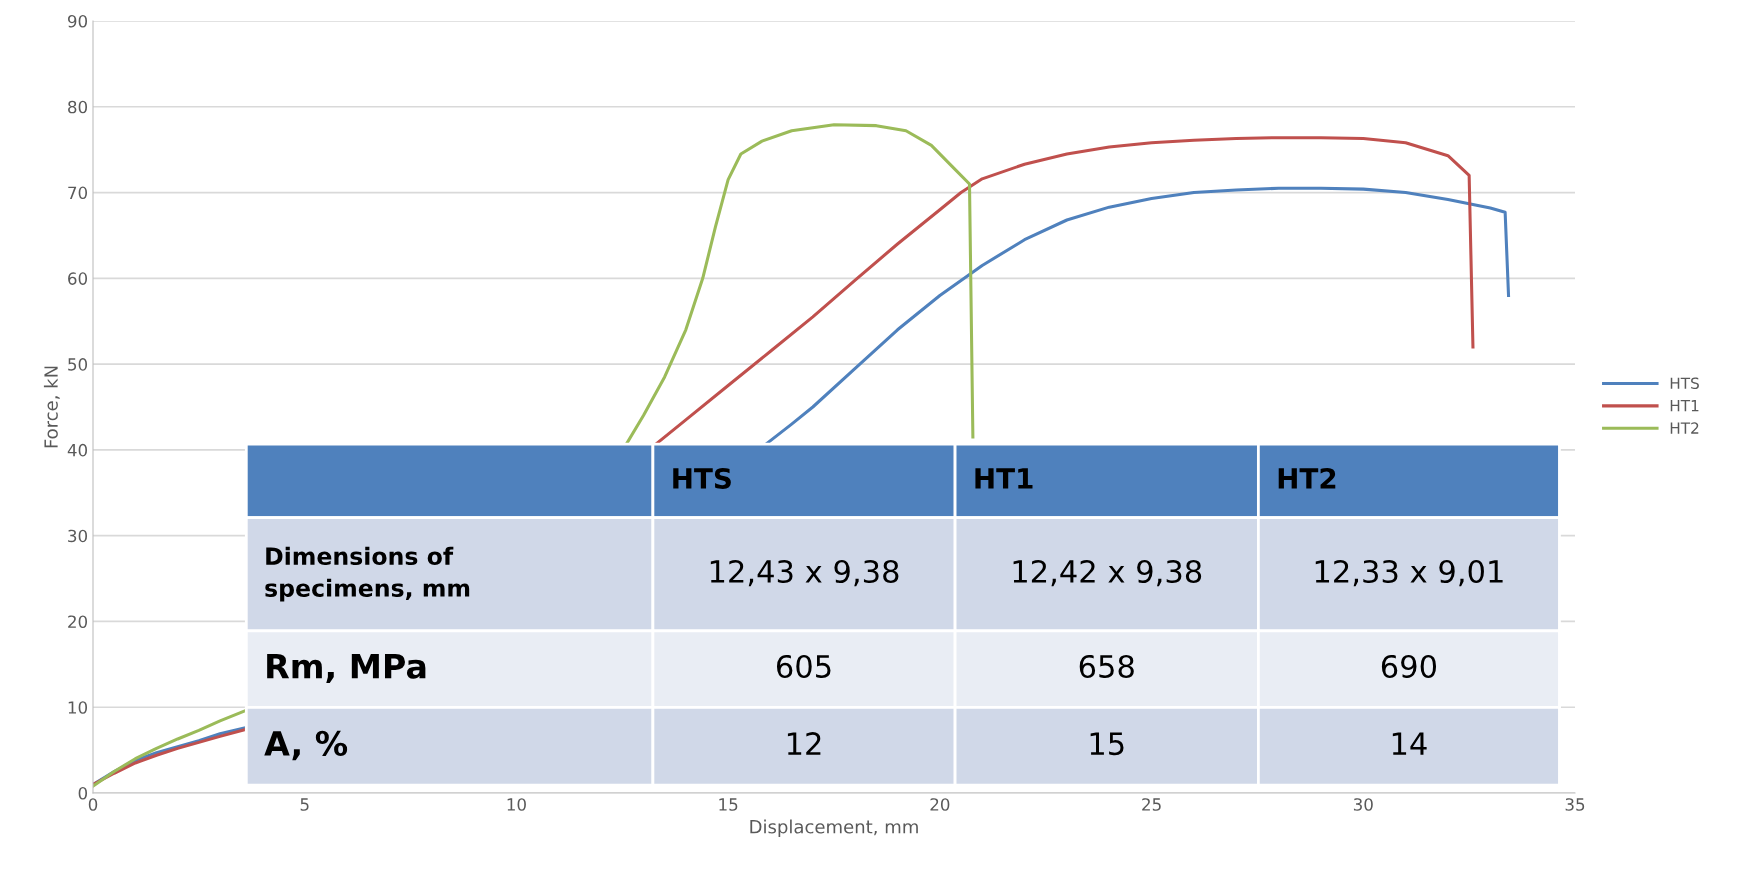  Describe the element at coordinates (1106, 666) in the screenshot. I see `annotation: 658` at that location.